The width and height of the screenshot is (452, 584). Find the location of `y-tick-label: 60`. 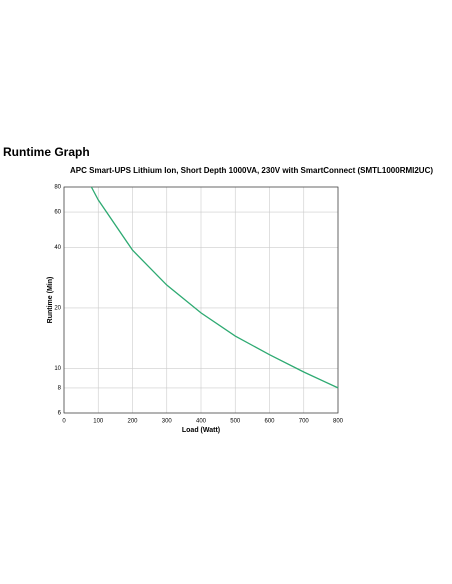

y-tick-label: 60 is located at coordinates (57, 213).